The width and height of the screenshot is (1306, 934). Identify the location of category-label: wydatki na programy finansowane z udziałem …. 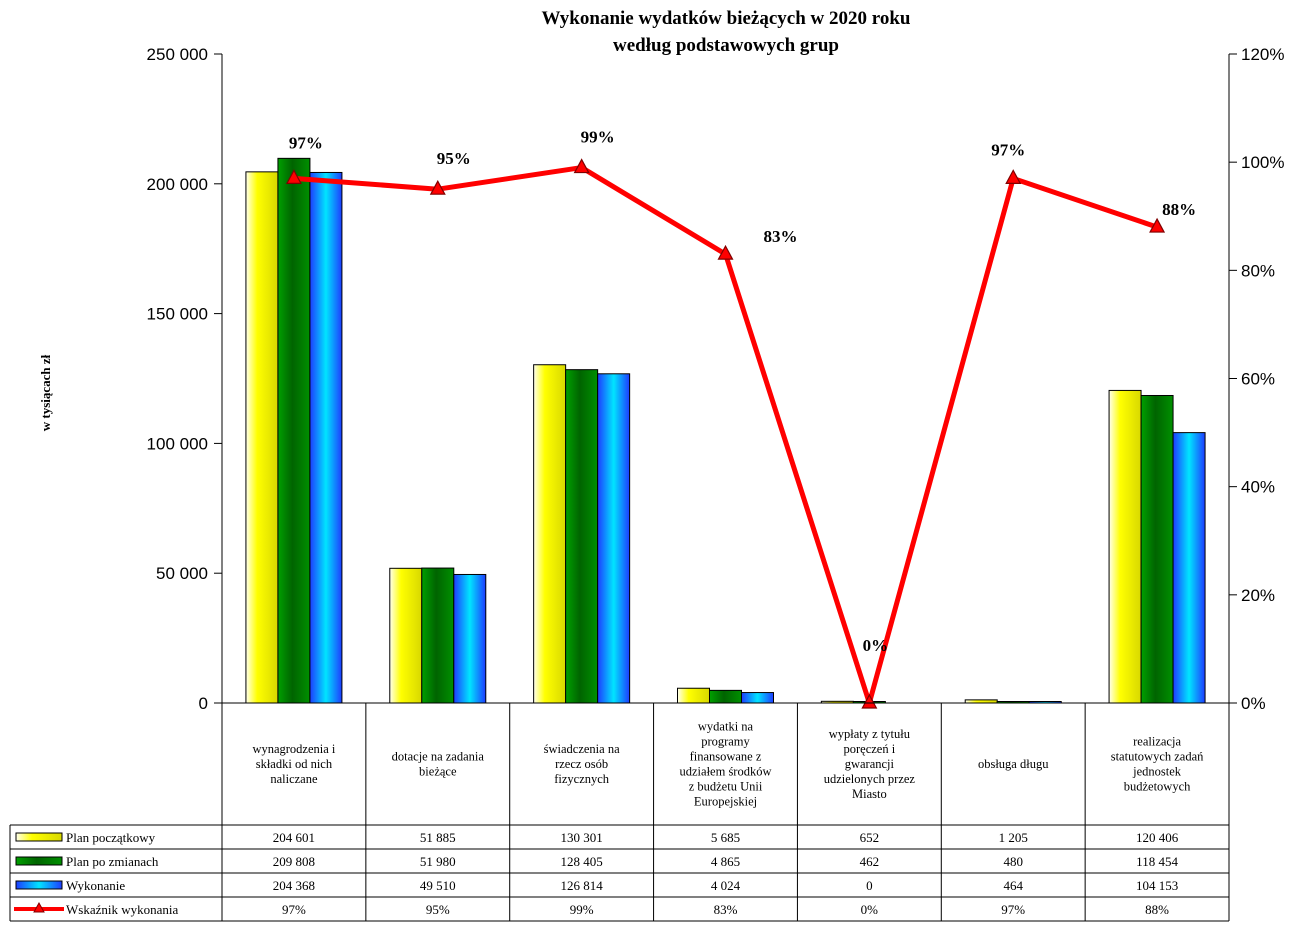
(726, 764).